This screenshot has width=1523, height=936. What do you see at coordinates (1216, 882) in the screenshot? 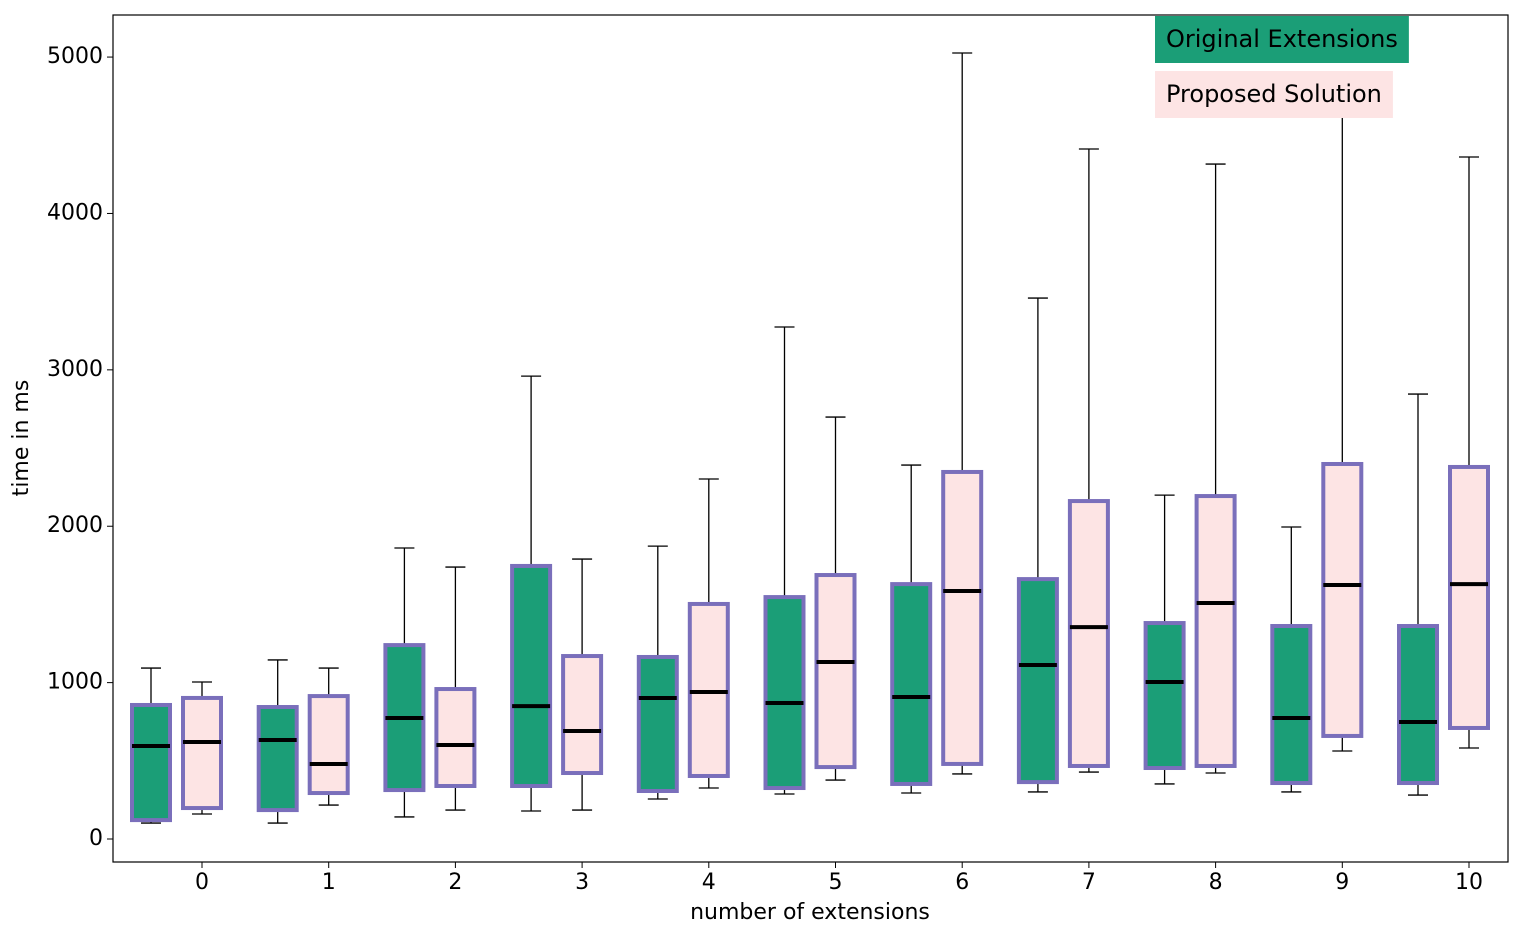
I see `x-tick-label: 8` at bounding box center [1216, 882].